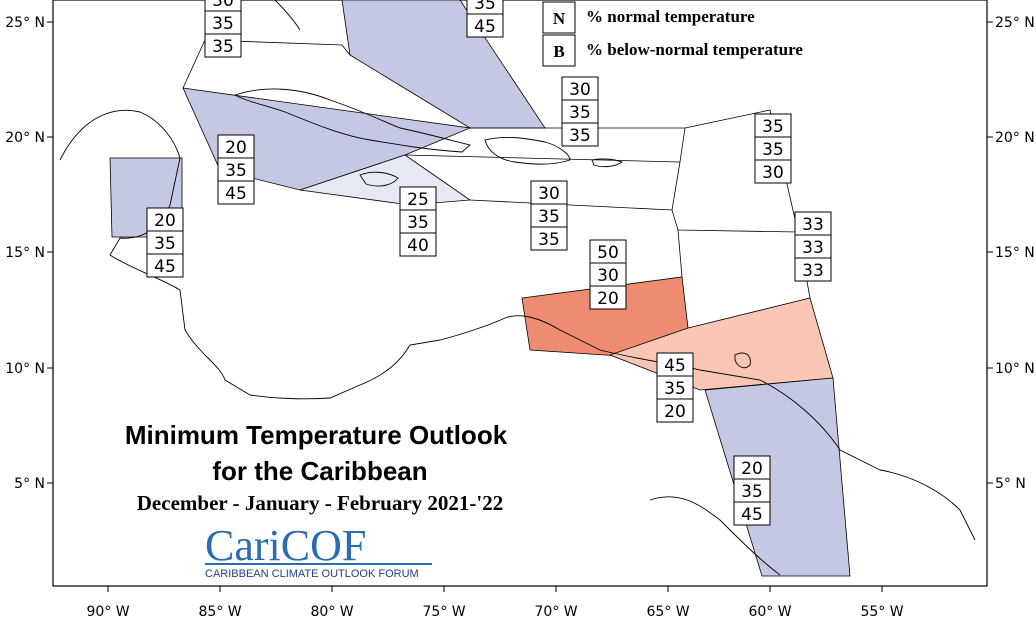  What do you see at coordinates (319, 471) in the screenshot?
I see `map-title-line2: for the Caribbean` at bounding box center [319, 471].